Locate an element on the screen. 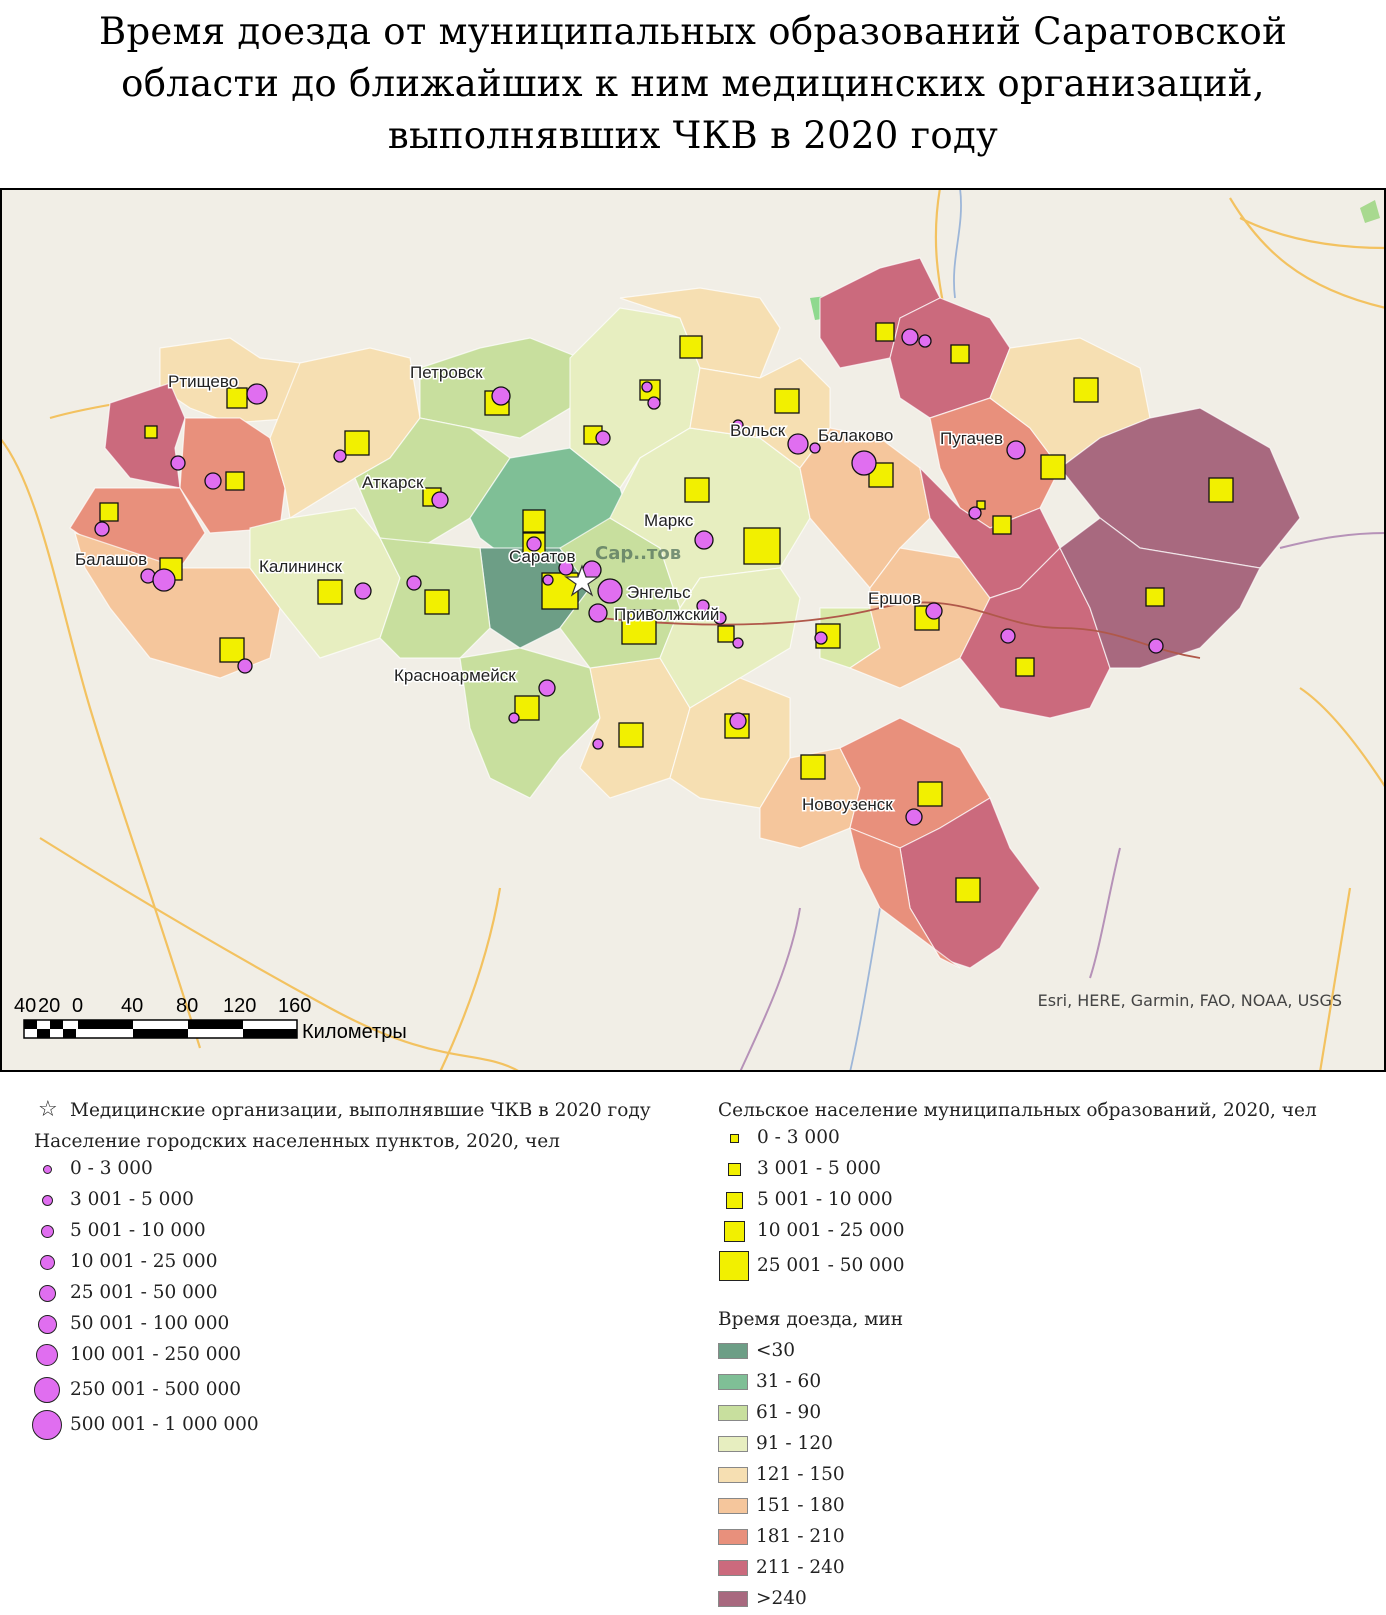  legend-rural-label: 10 001 - 25 000 is located at coordinates (831, 1230).